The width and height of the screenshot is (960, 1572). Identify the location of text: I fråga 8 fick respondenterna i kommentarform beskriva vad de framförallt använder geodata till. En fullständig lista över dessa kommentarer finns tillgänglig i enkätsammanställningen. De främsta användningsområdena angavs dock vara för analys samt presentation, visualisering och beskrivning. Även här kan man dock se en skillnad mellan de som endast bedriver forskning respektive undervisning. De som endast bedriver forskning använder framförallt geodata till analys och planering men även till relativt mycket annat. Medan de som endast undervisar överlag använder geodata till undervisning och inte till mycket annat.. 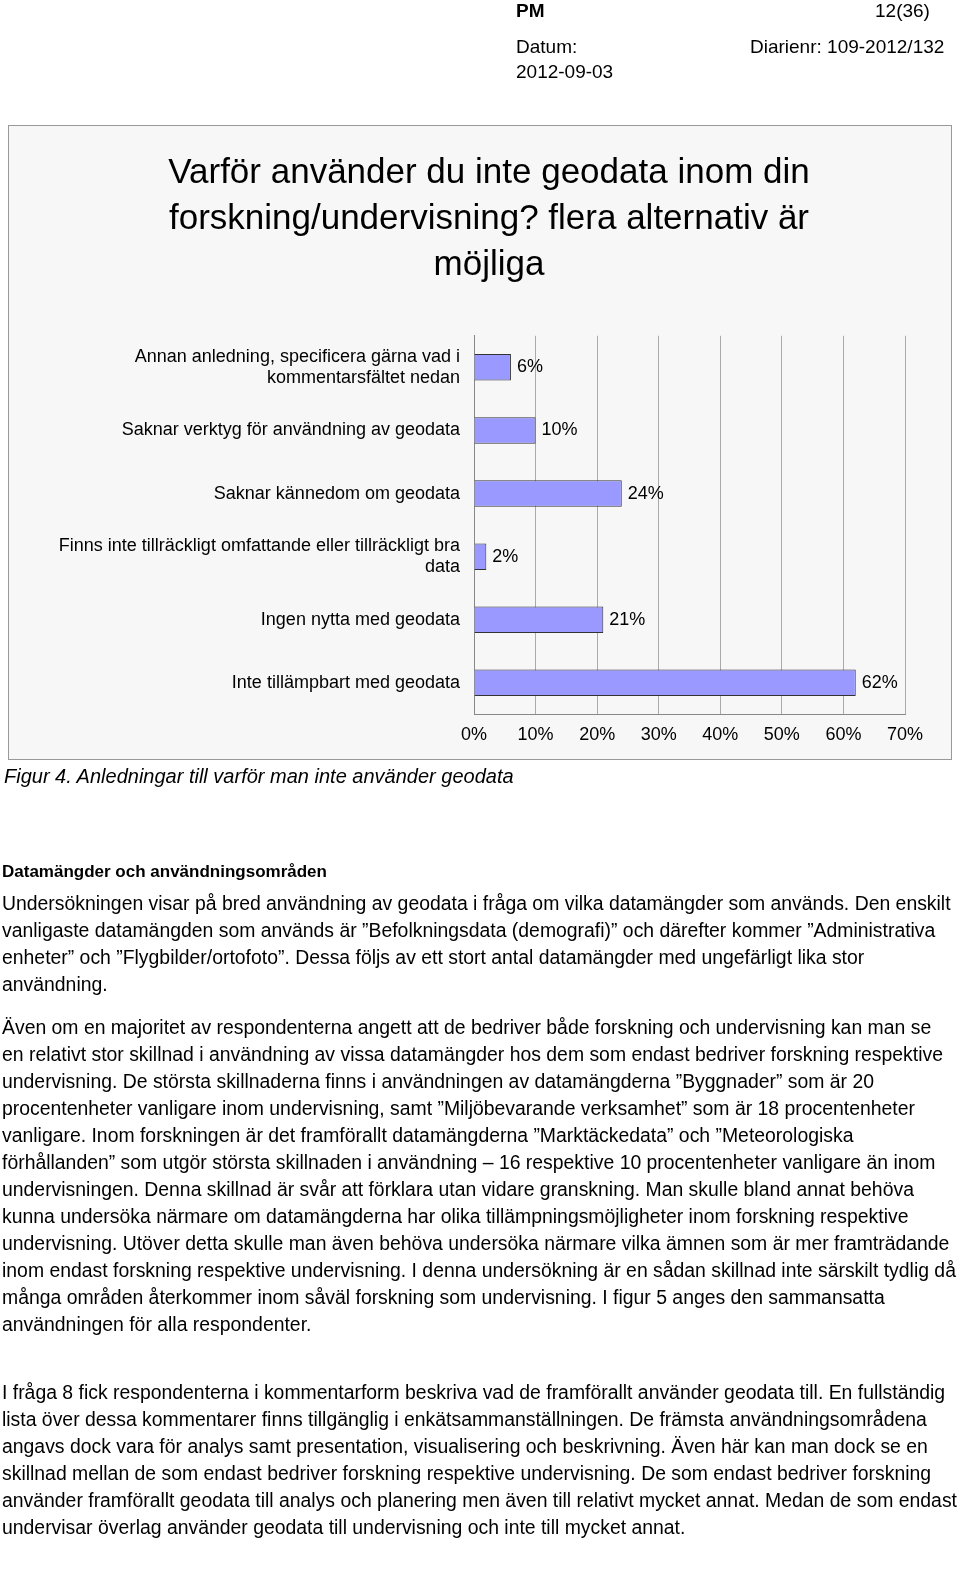
(480, 1460).